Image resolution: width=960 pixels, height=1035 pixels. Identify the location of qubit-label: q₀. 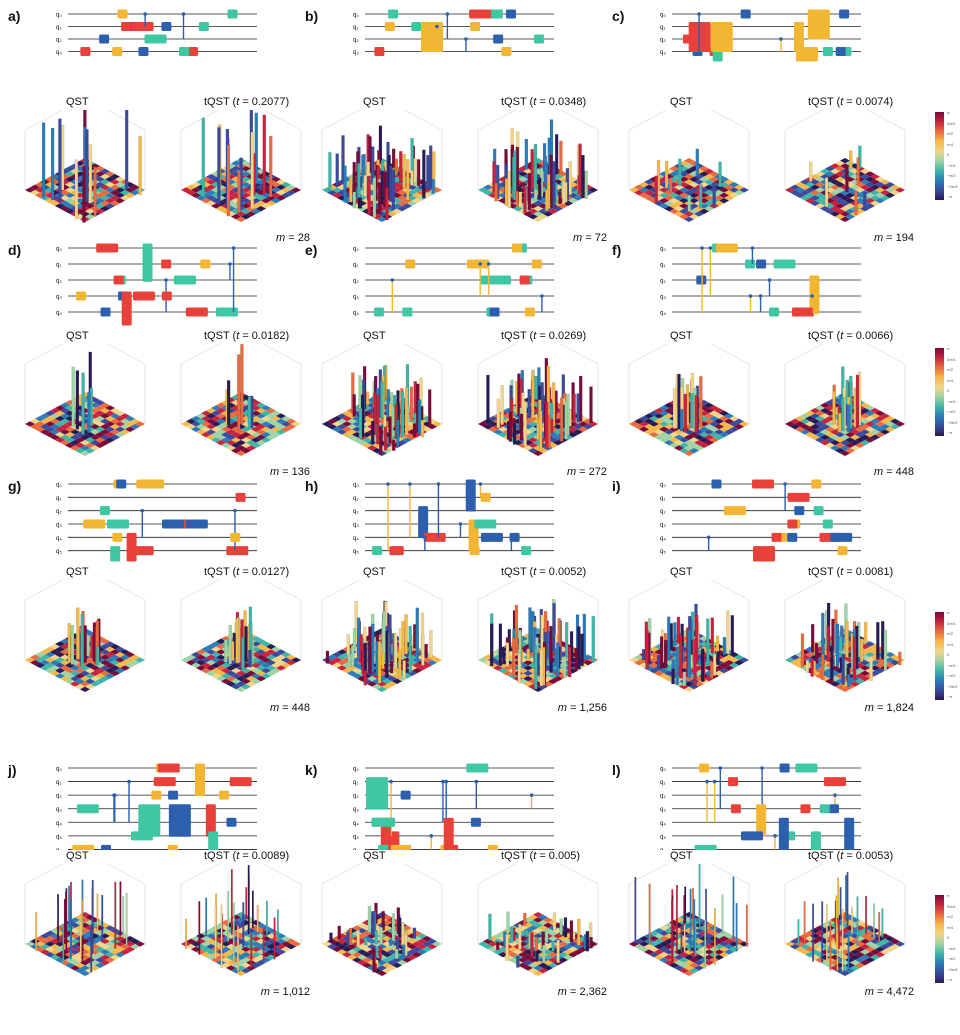
(663, 486).